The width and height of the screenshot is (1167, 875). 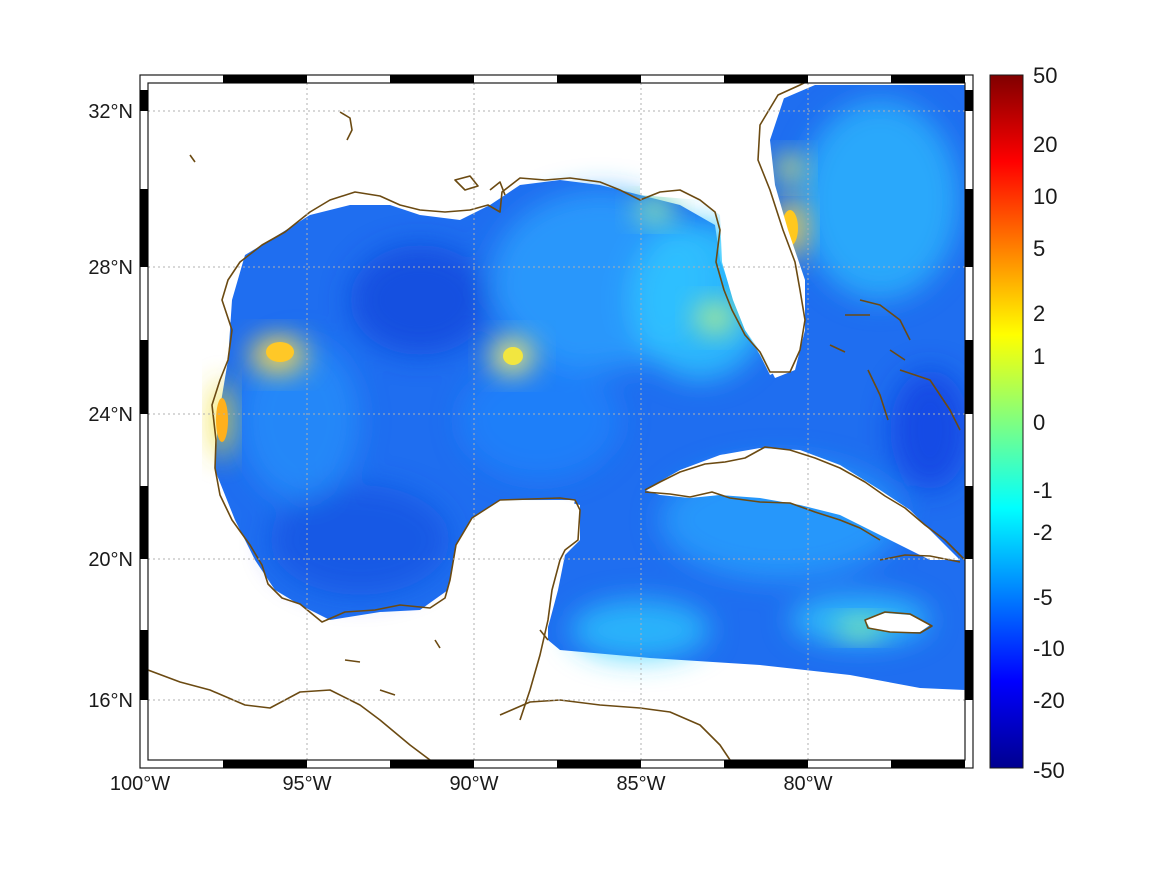 I want to click on colorbar-label: -20, so click(x=1049, y=700).